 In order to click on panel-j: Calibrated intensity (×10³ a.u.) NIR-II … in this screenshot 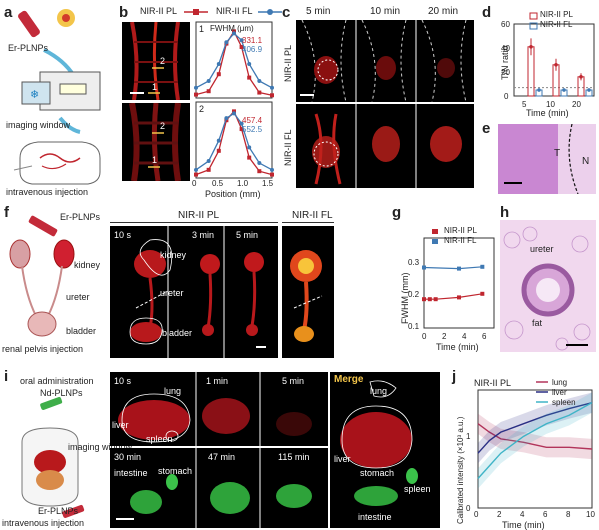, I will do `click(525, 453)`.